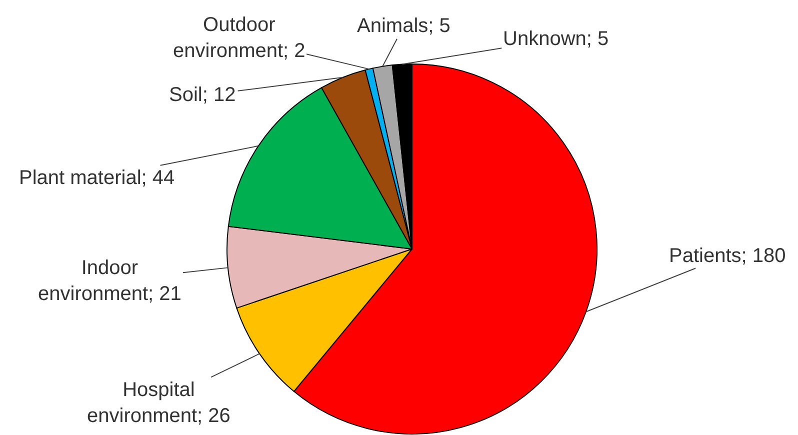 This screenshot has height=435, width=798. What do you see at coordinates (403, 26) in the screenshot?
I see `slice-label: Animals; 5` at bounding box center [403, 26].